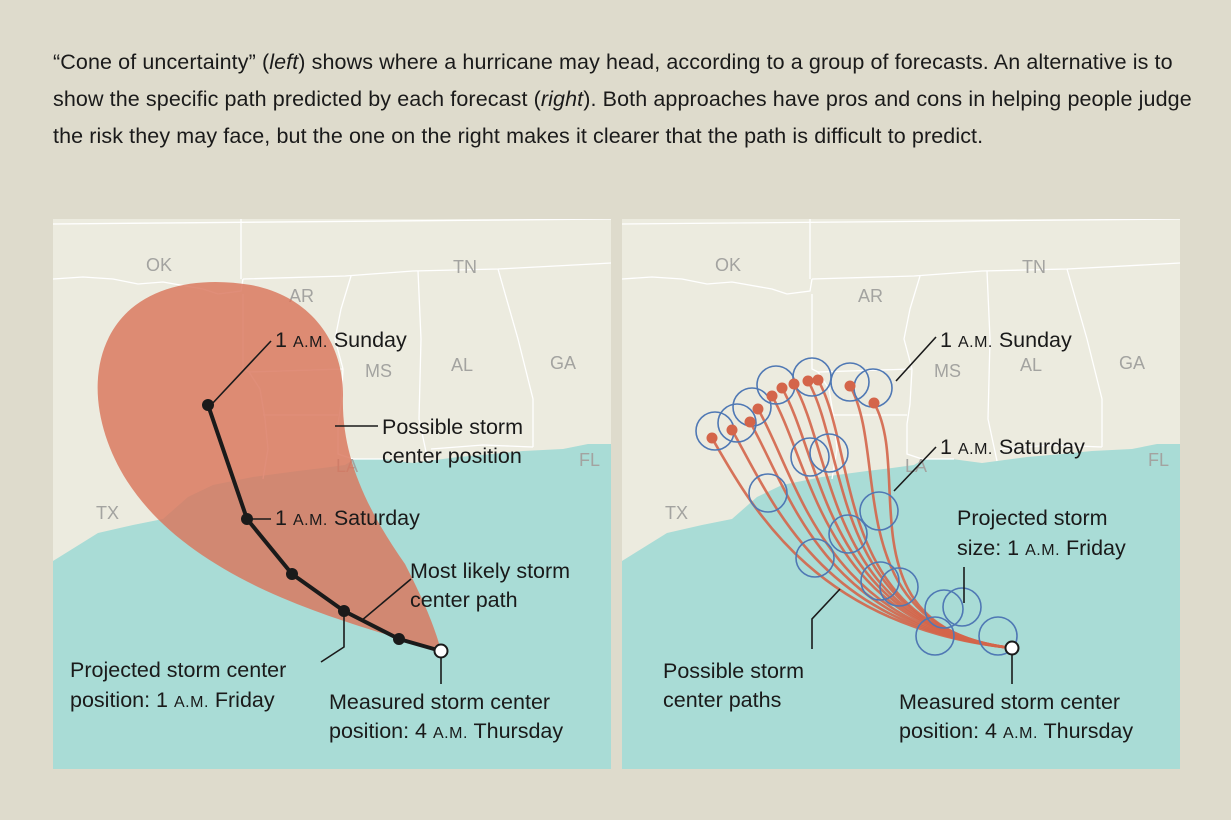  Describe the element at coordinates (722, 700) in the screenshot. I see `label-possible-paths-2: center paths` at that location.